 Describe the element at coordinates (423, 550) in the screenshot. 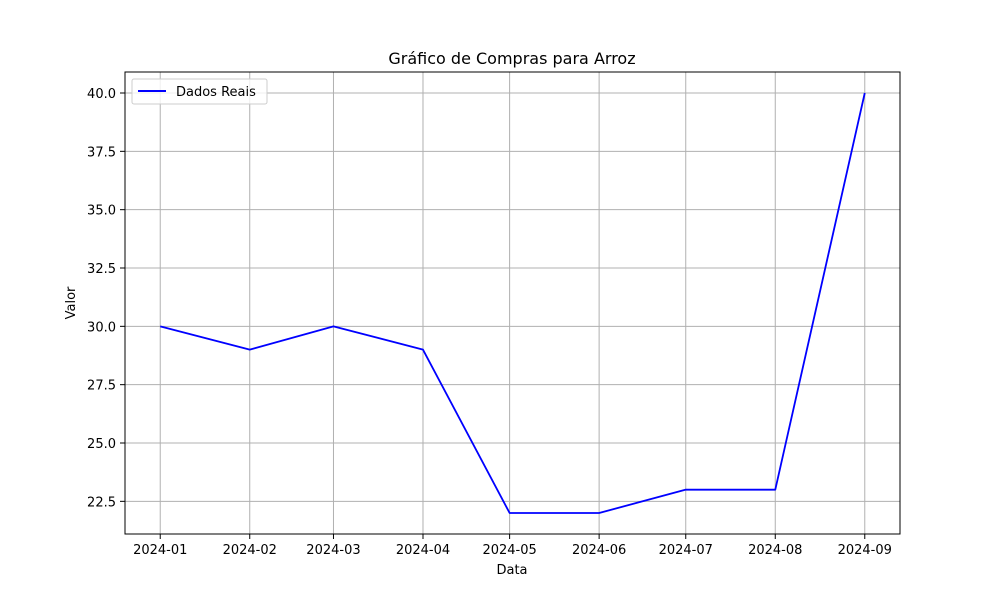

I see `x-tick-label: 2024-04` at that location.